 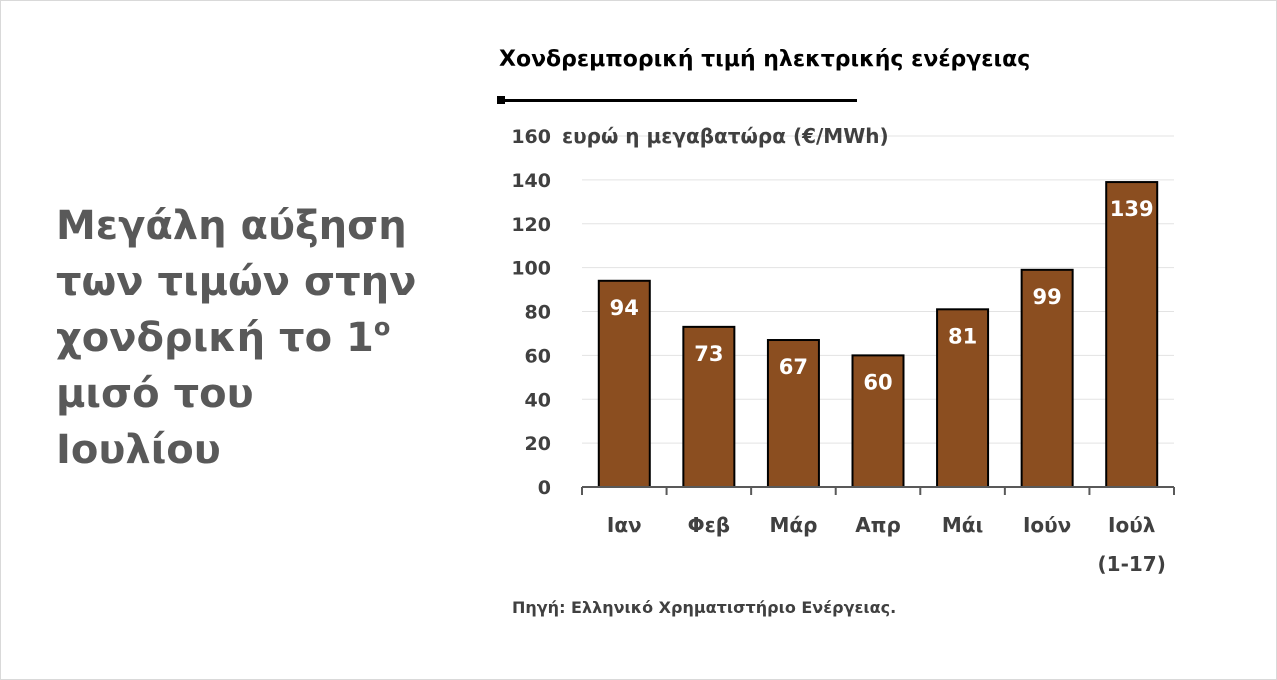 I want to click on y-tick-label: 80, so click(x=538, y=313).